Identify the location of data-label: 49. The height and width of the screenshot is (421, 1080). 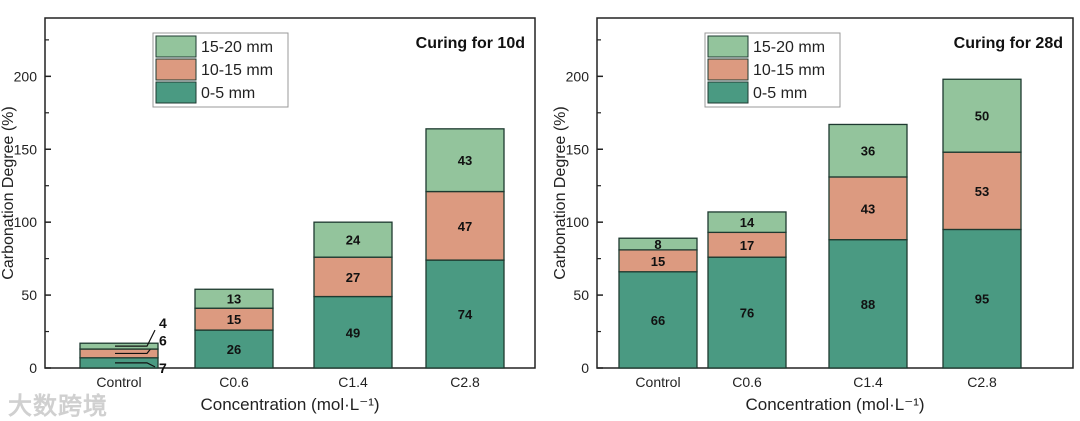
(353, 332).